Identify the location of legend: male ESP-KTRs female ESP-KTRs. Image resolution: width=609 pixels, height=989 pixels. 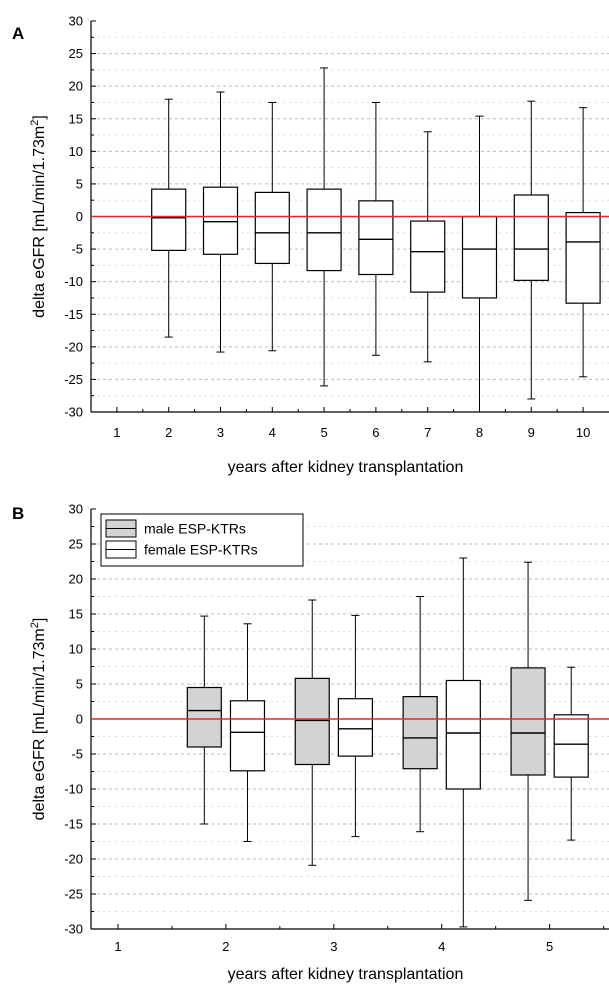
(202, 540).